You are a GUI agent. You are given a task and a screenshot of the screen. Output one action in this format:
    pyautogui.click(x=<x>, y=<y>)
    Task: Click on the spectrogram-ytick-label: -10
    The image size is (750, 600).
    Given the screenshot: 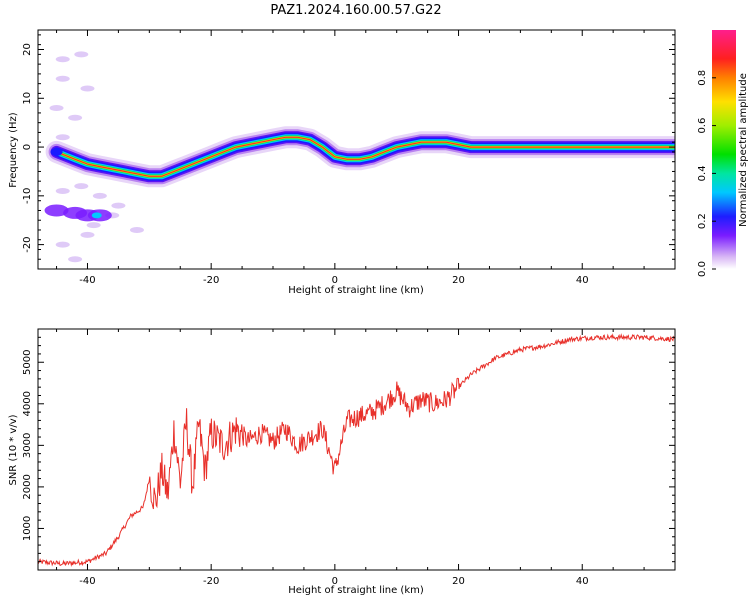 What is the action you would take?
    pyautogui.click(x=27, y=196)
    